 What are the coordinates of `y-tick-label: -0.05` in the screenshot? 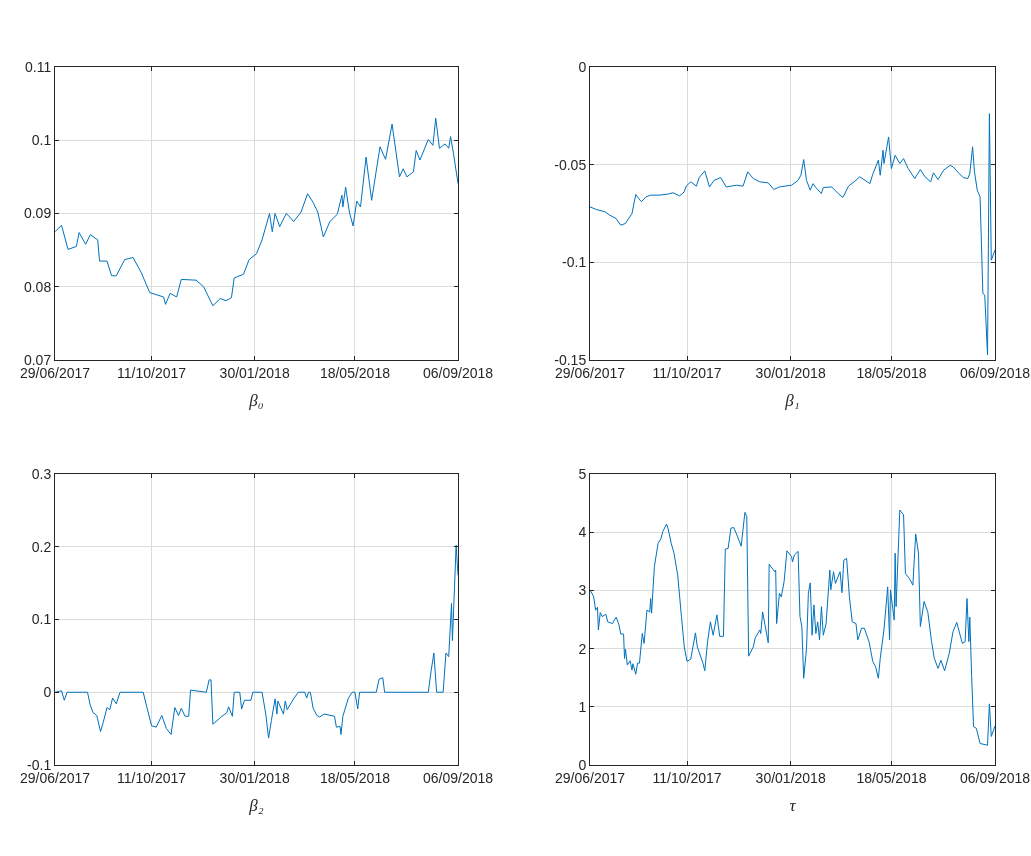 It's located at (570, 164).